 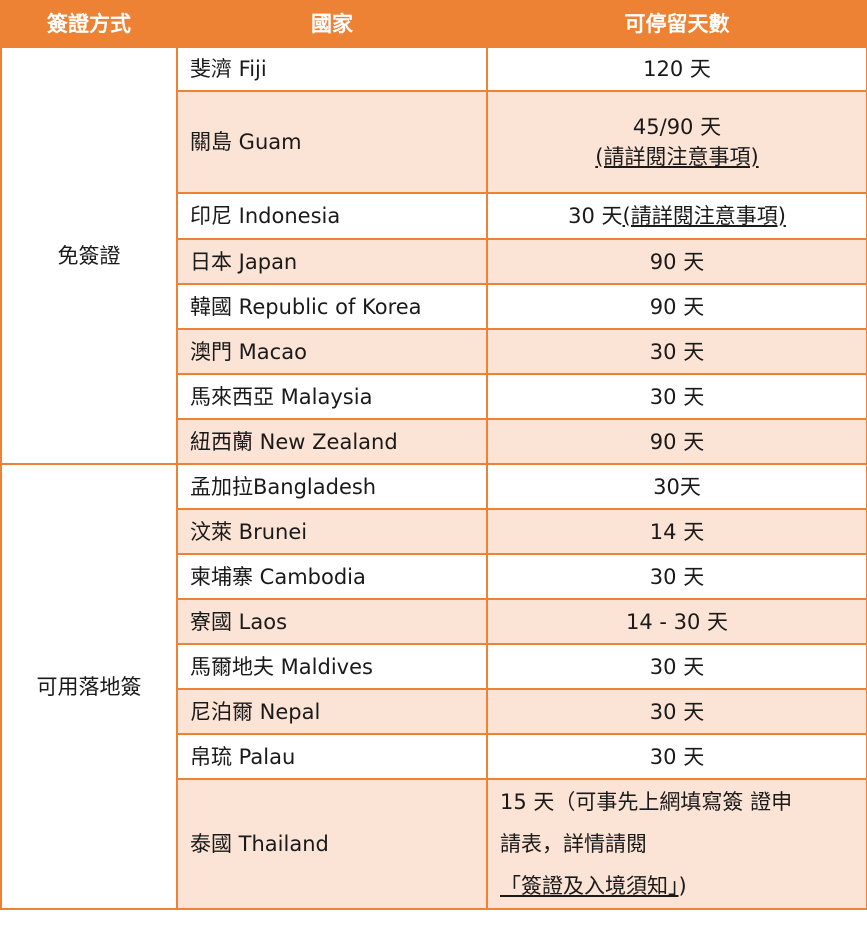 What do you see at coordinates (332, 711) in the screenshot?
I see `country-cell: 尼泊爾 Nepal` at bounding box center [332, 711].